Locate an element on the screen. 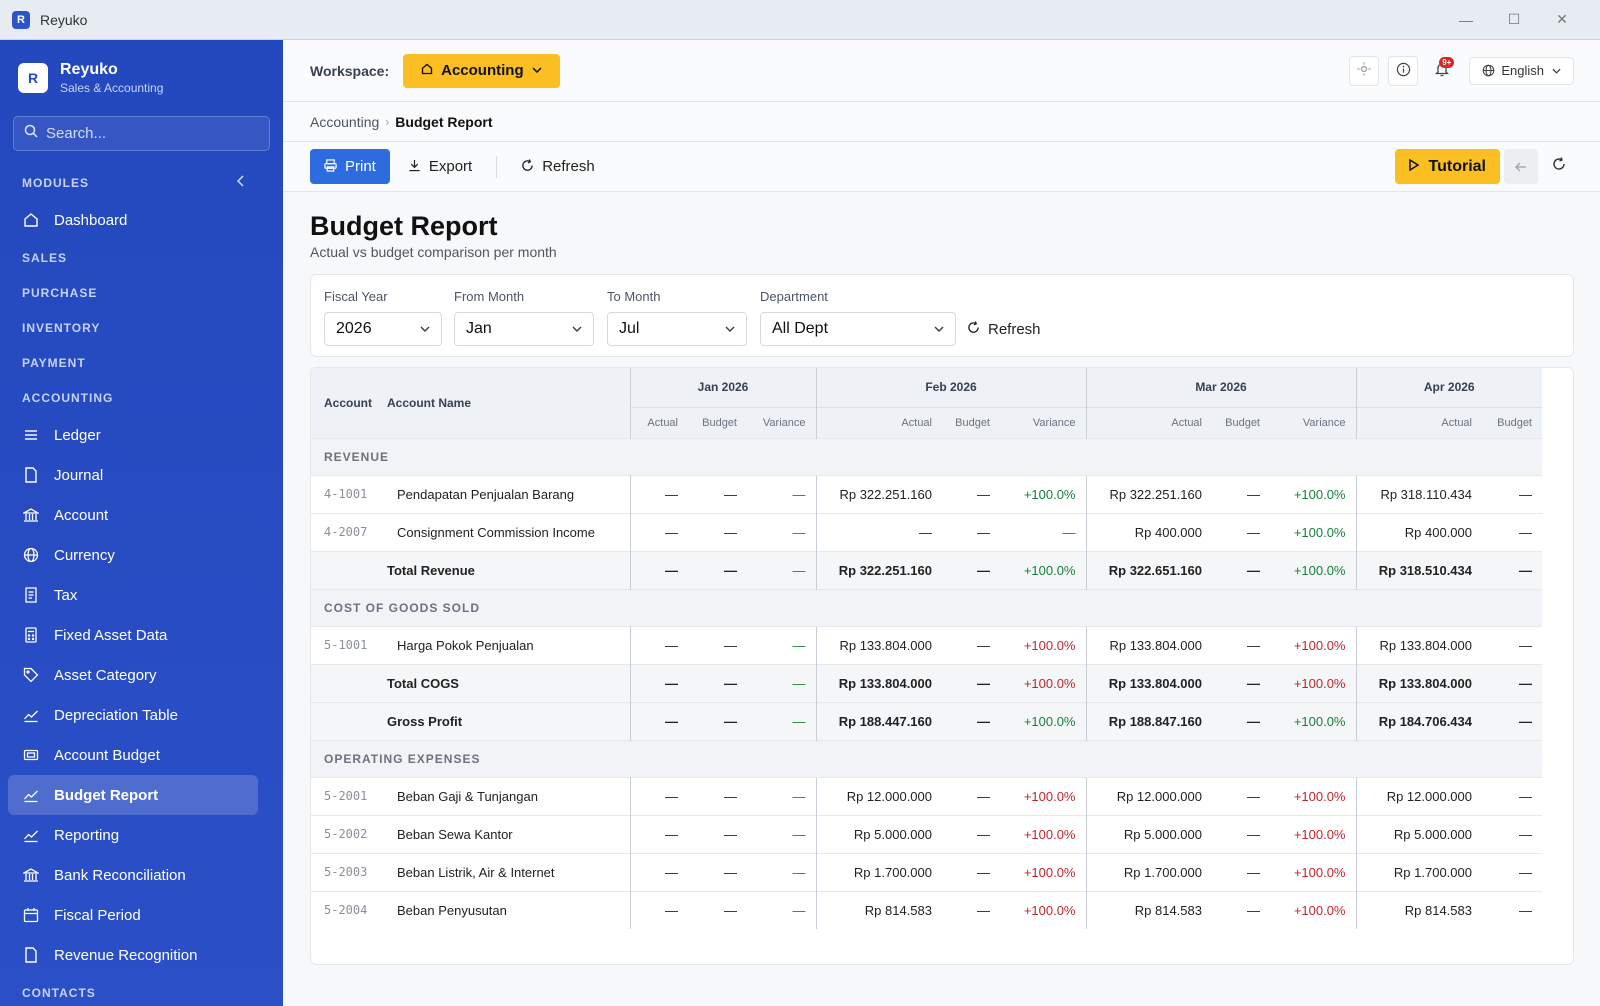  sidebar-item-currency: Currency is located at coordinates (137, 555).